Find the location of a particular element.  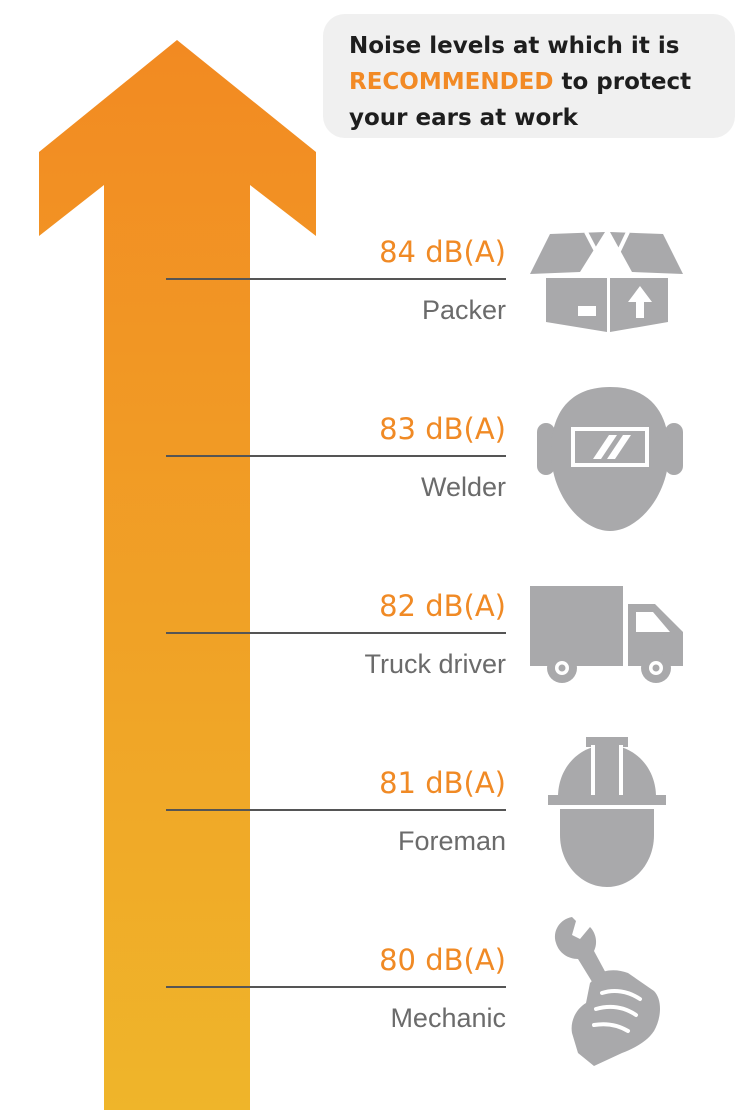

noise-value: 80 dB(A) is located at coordinates (442, 960).